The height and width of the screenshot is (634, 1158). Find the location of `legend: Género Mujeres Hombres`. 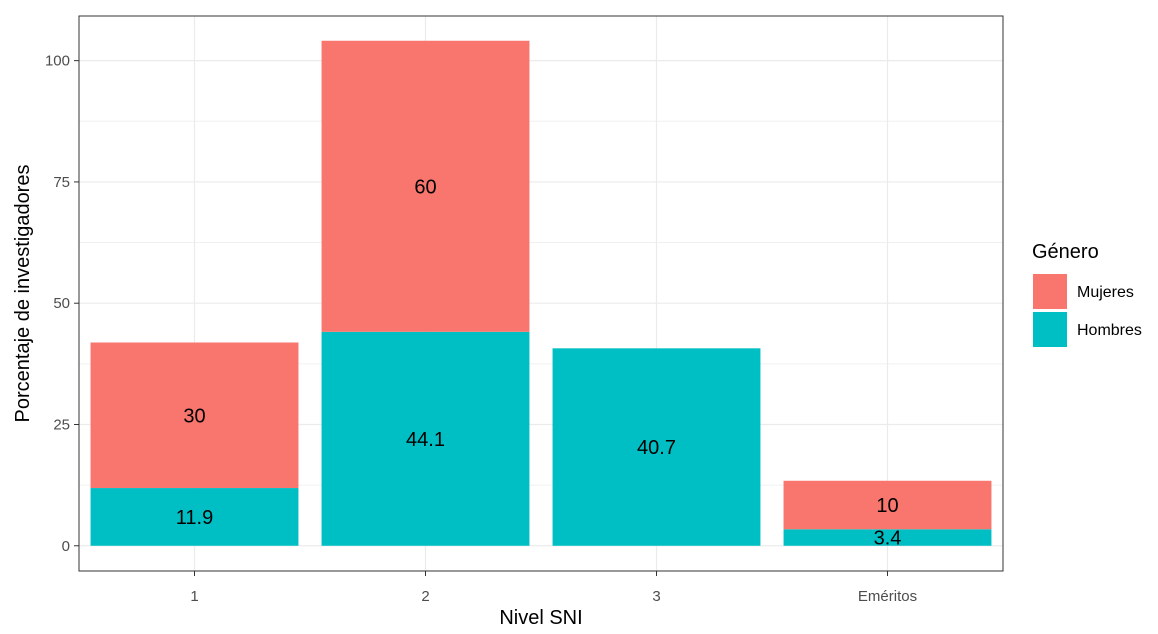

legend: Género Mujeres Hombres is located at coordinates (1087, 294).